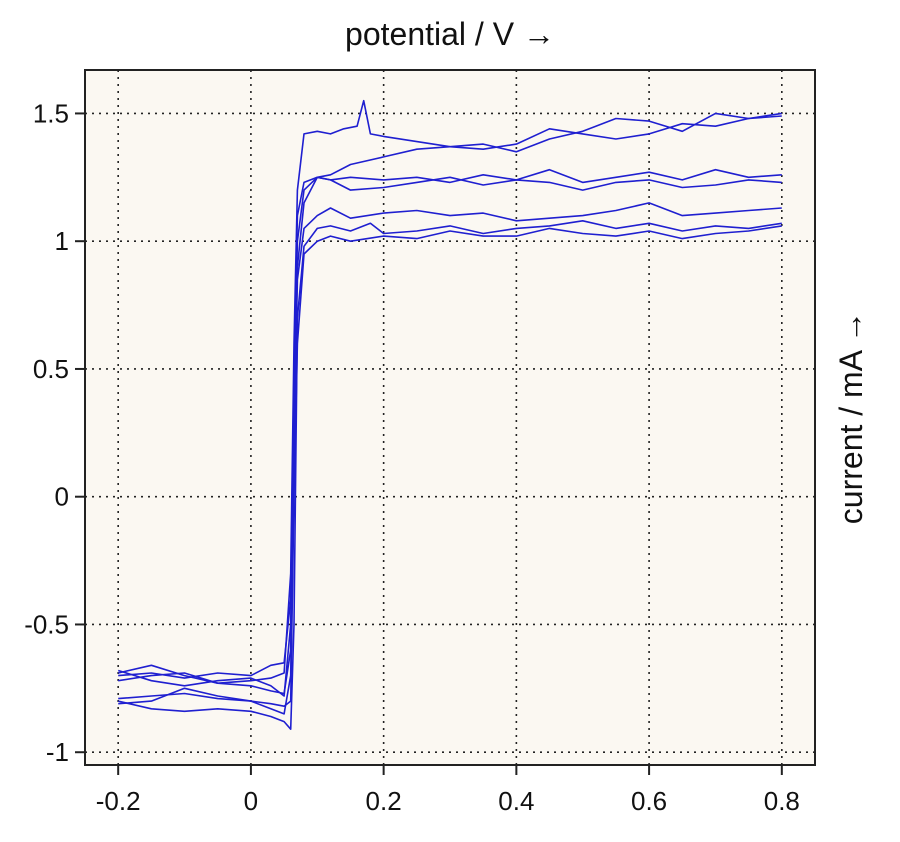  Describe the element at coordinates (851, 417) in the screenshot. I see `y-axis-title: current / mA →` at that location.